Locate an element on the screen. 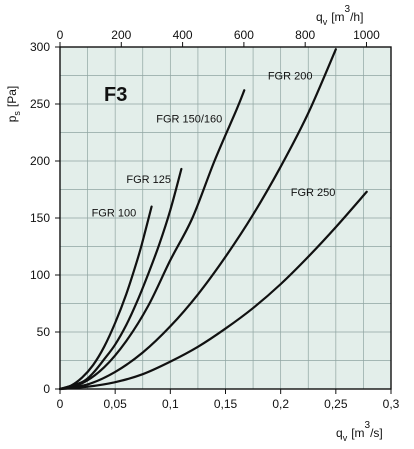 Image resolution: width=414 pixels, height=449 pixels. x-top-tick-label: 400 is located at coordinates (183, 35).